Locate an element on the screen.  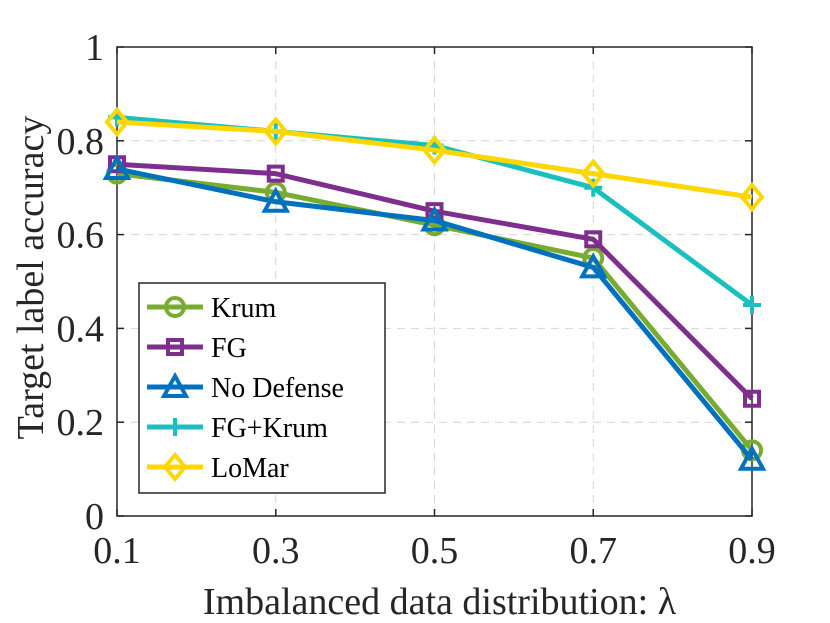
legend-label-no-defense: No Defense is located at coordinates (277, 388).